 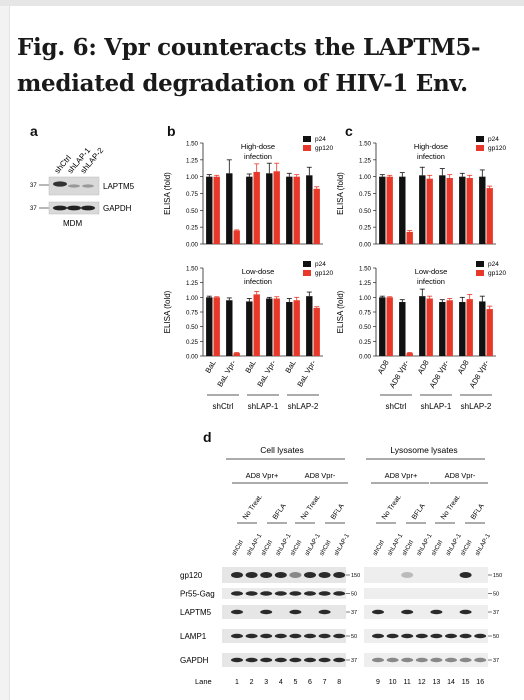 What do you see at coordinates (72, 223) in the screenshot?
I see `cell-type-label: MDM` at bounding box center [72, 223].